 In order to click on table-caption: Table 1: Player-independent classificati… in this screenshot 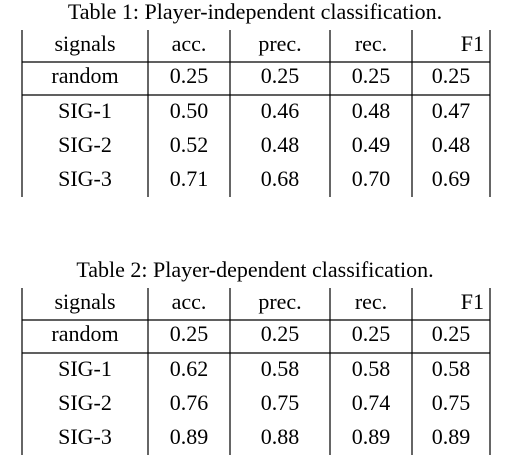, I will do `click(255, 12)`.